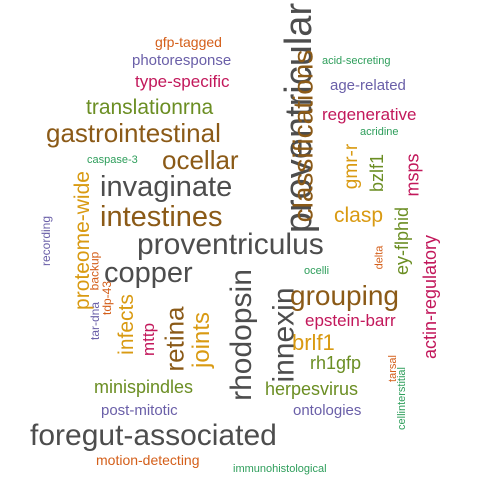  Describe the element at coordinates (317, 271) in the screenshot. I see `word-ocelli: ocelli` at that location.